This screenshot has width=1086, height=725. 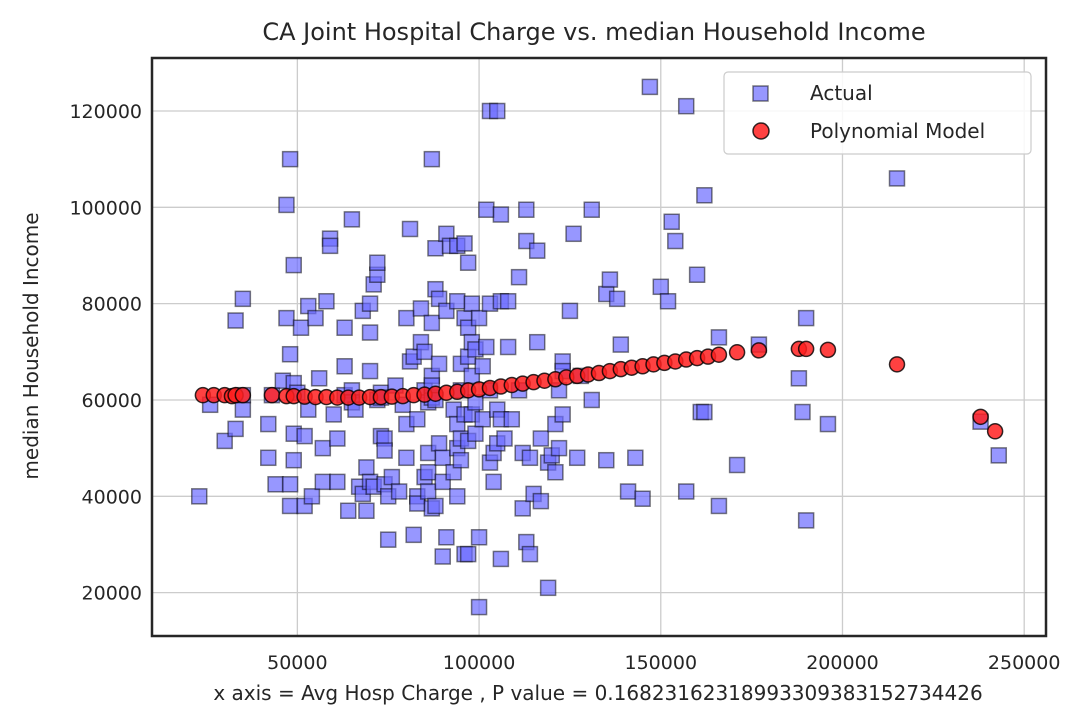 I want to click on legend-model-marker, so click(x=761, y=131).